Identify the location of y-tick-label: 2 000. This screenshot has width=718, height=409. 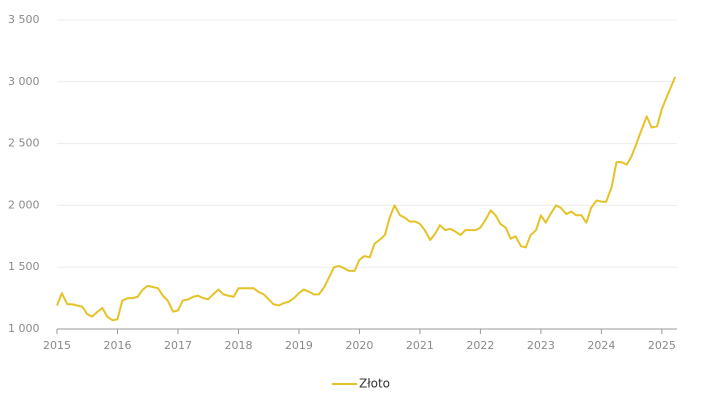
(24, 204).